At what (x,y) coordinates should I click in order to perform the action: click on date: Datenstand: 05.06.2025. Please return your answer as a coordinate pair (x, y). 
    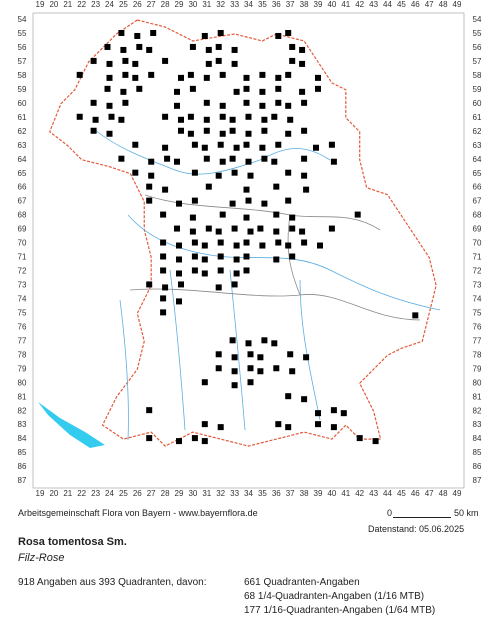
    Looking at the image, I should click on (416, 529).